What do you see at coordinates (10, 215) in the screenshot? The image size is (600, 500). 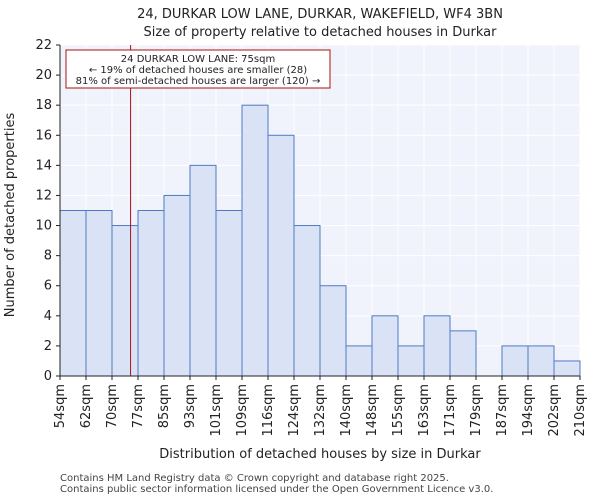 I see `y-axis-label: Number of detached properties` at bounding box center [10, 215].